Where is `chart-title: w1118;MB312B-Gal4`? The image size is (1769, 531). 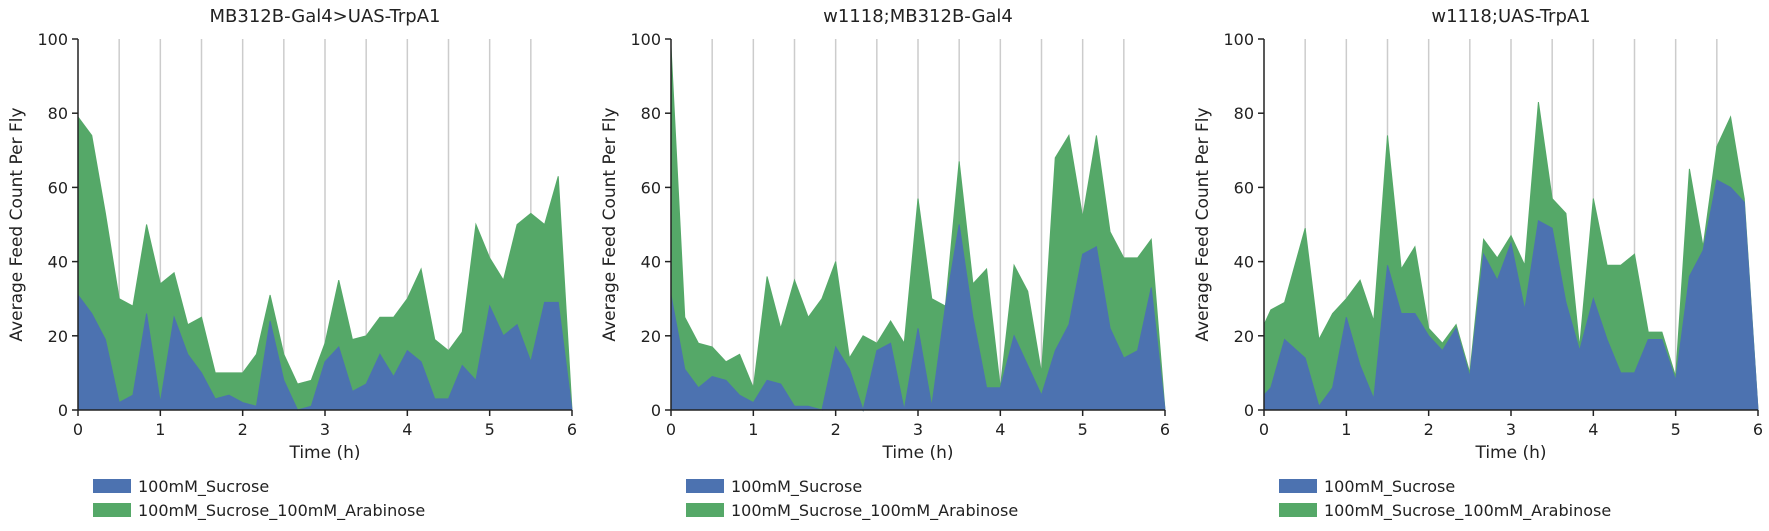
chart-title: w1118;MB312B-Gal4 is located at coordinates (918, 16).